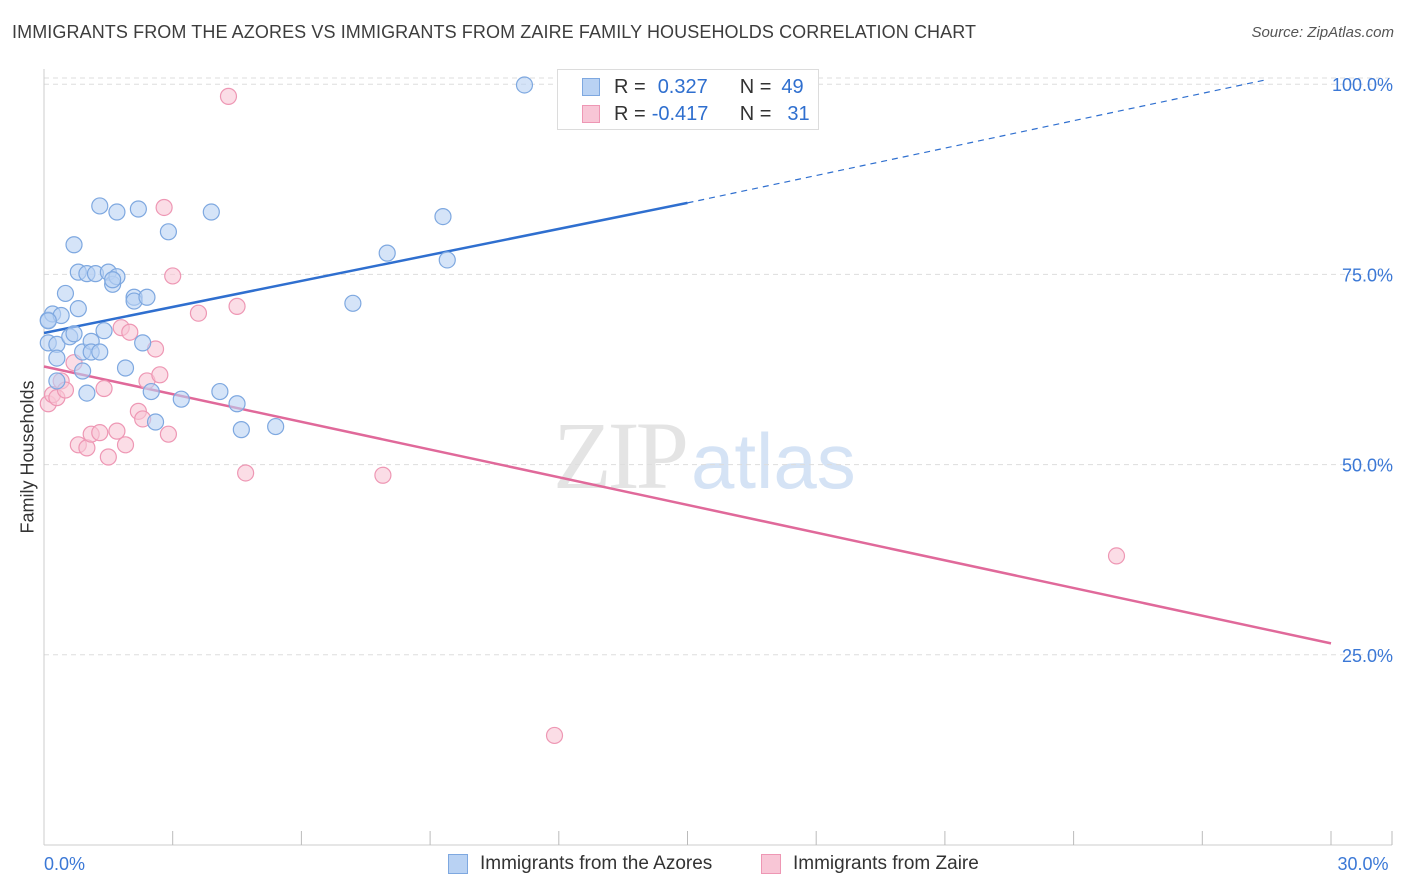 This screenshot has width=1406, height=892. Describe the element at coordinates (886, 863) in the screenshot. I see `bottom-label-zaire: Immigrants from Zaire` at that location.